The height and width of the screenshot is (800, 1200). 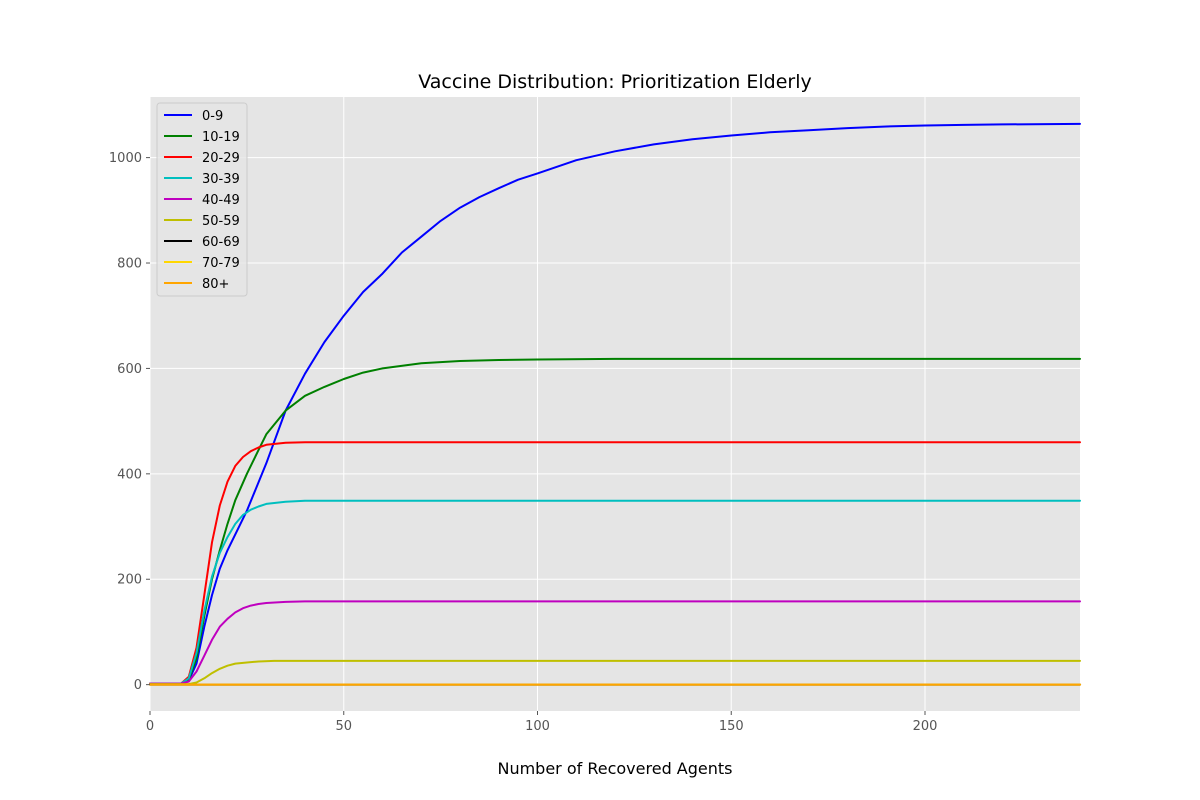 What do you see at coordinates (221, 242) in the screenshot?
I see `legend-label: 60-69` at bounding box center [221, 242].